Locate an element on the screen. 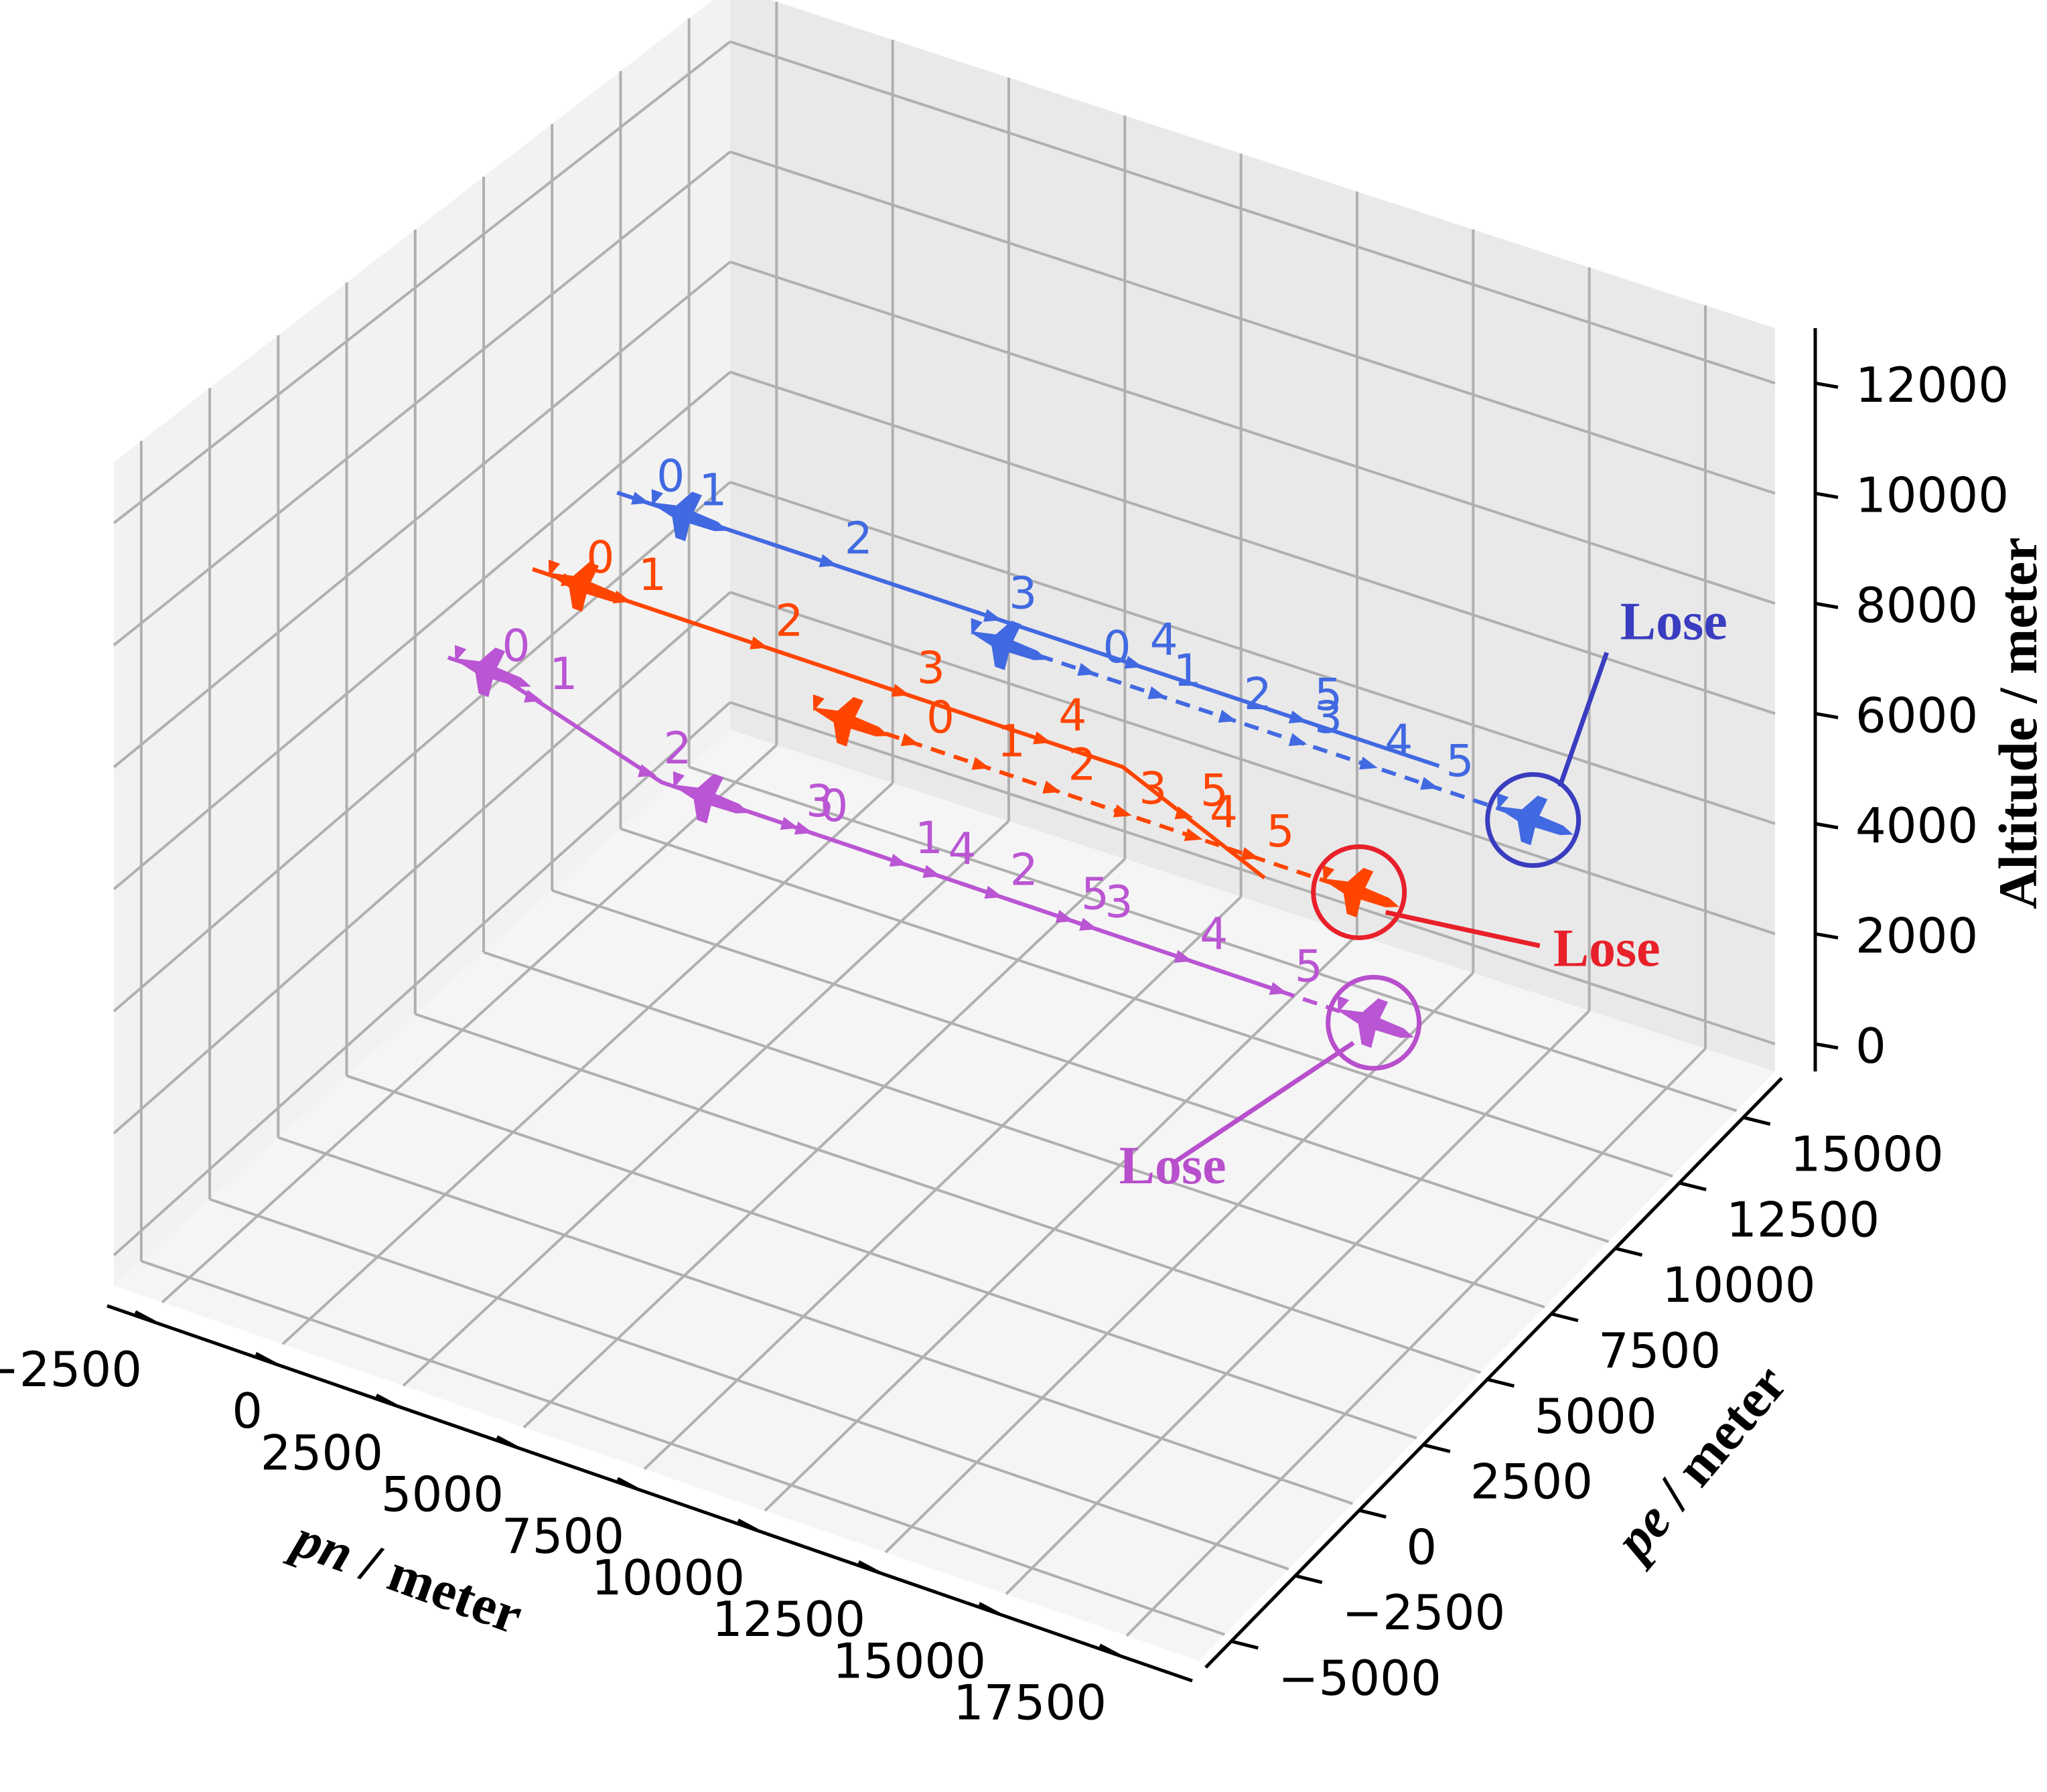 This screenshot has width=2047, height=1792. x-axis-title: pn / meter is located at coordinates (406, 1576).